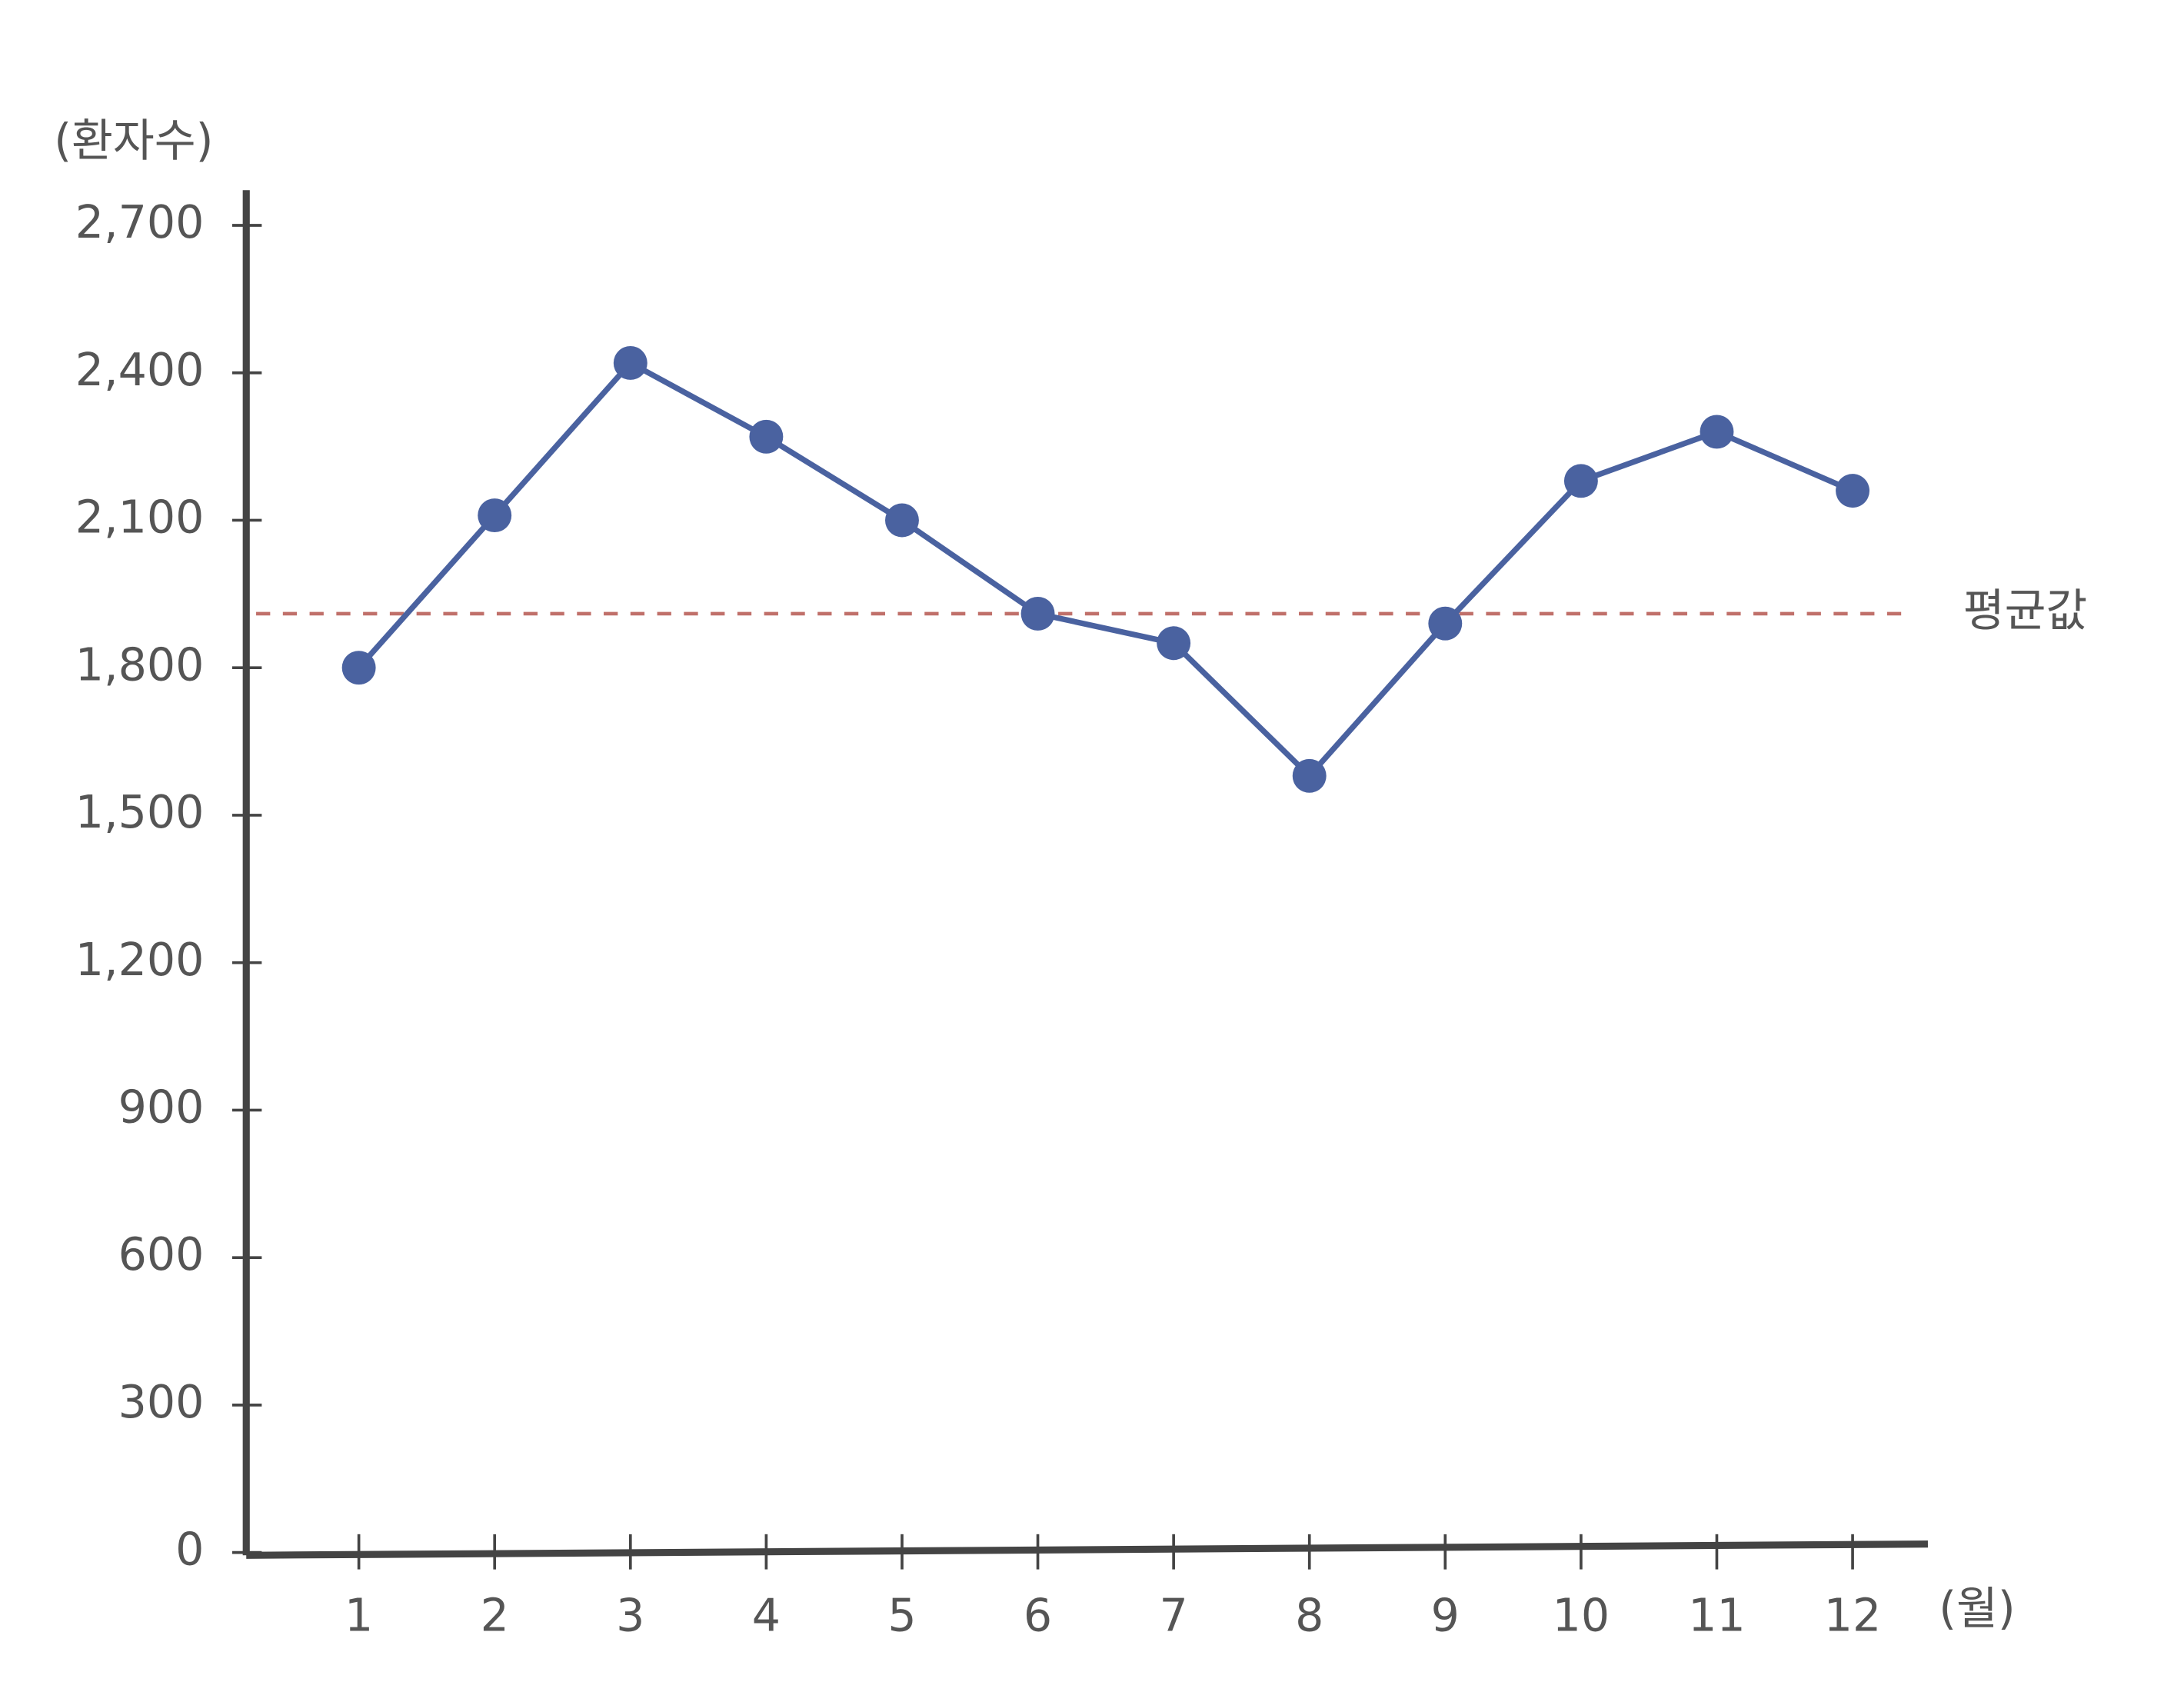  What do you see at coordinates (1445, 1616) in the screenshot?
I see `x-tick-label: 9` at bounding box center [1445, 1616].